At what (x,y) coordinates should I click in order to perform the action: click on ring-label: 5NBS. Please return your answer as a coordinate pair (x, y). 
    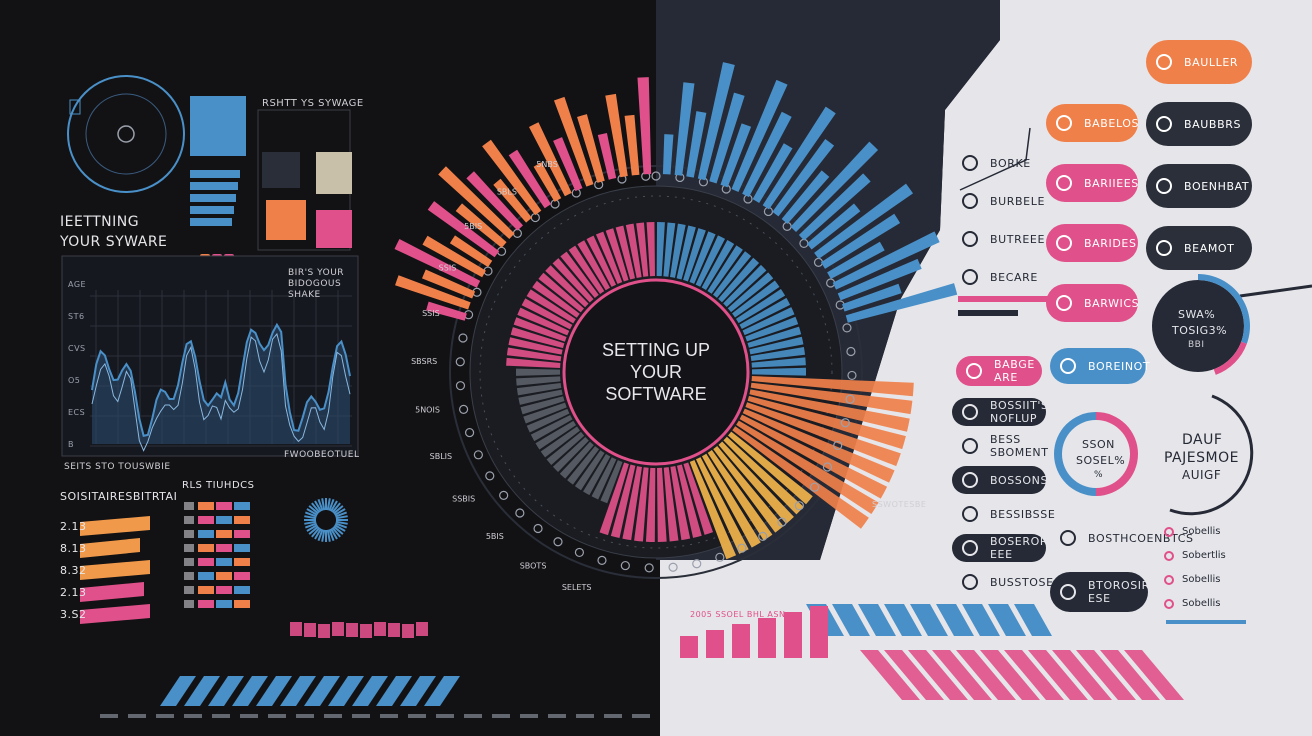
    Looking at the image, I should click on (547, 164).